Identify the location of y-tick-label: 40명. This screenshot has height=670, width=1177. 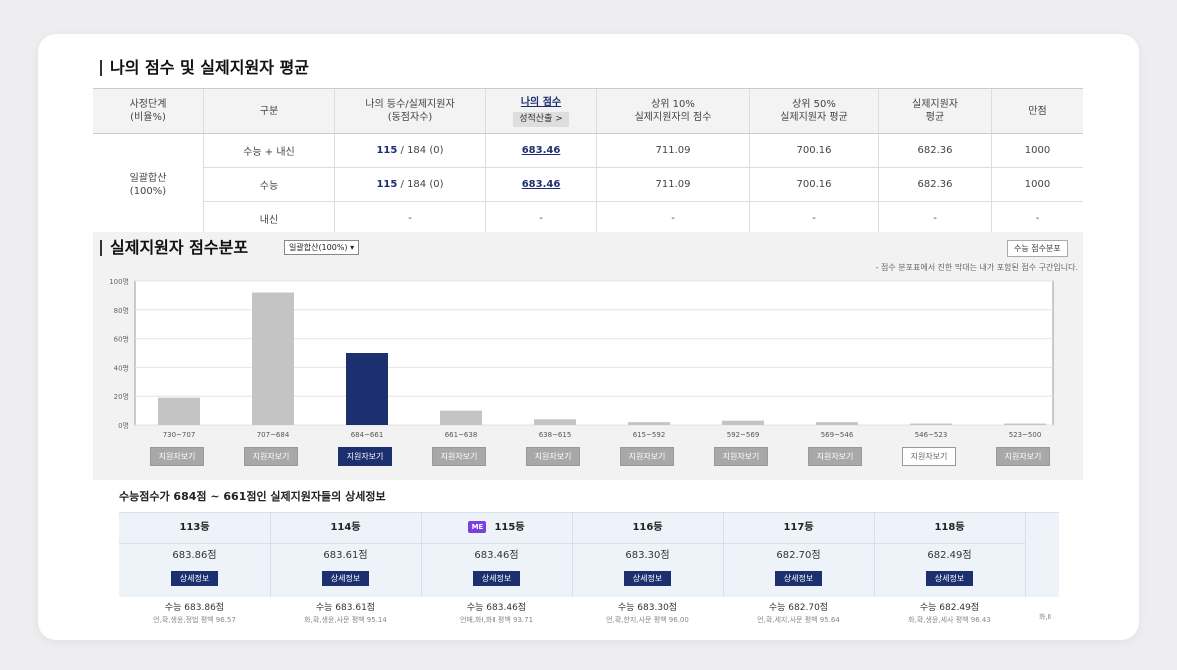
(121, 367).